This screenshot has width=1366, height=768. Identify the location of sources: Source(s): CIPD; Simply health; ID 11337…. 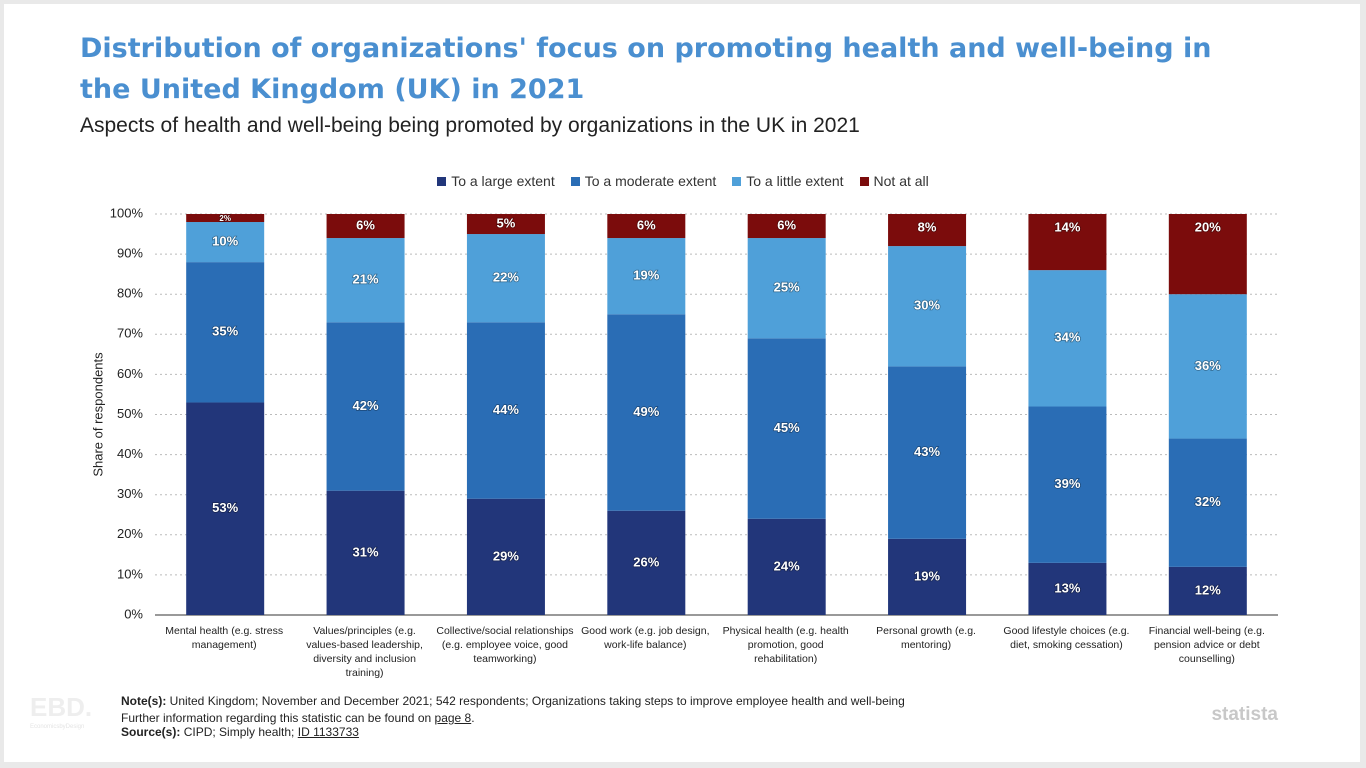
(240, 732).